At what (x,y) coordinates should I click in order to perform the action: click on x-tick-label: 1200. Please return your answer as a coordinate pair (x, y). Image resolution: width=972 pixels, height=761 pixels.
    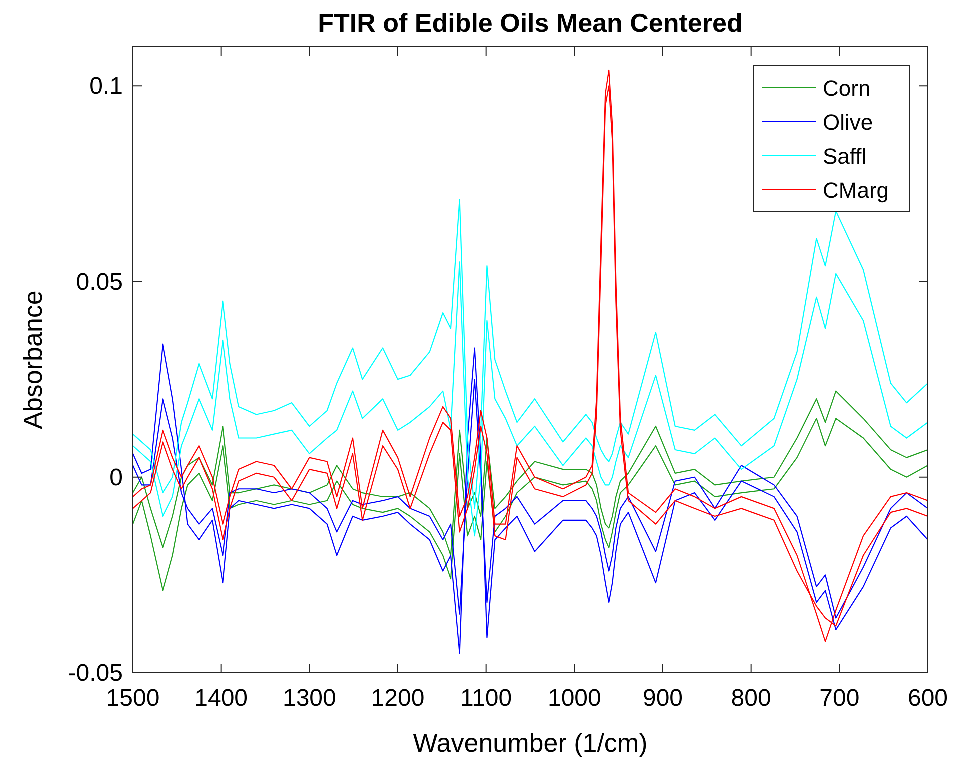
    Looking at the image, I should click on (398, 698).